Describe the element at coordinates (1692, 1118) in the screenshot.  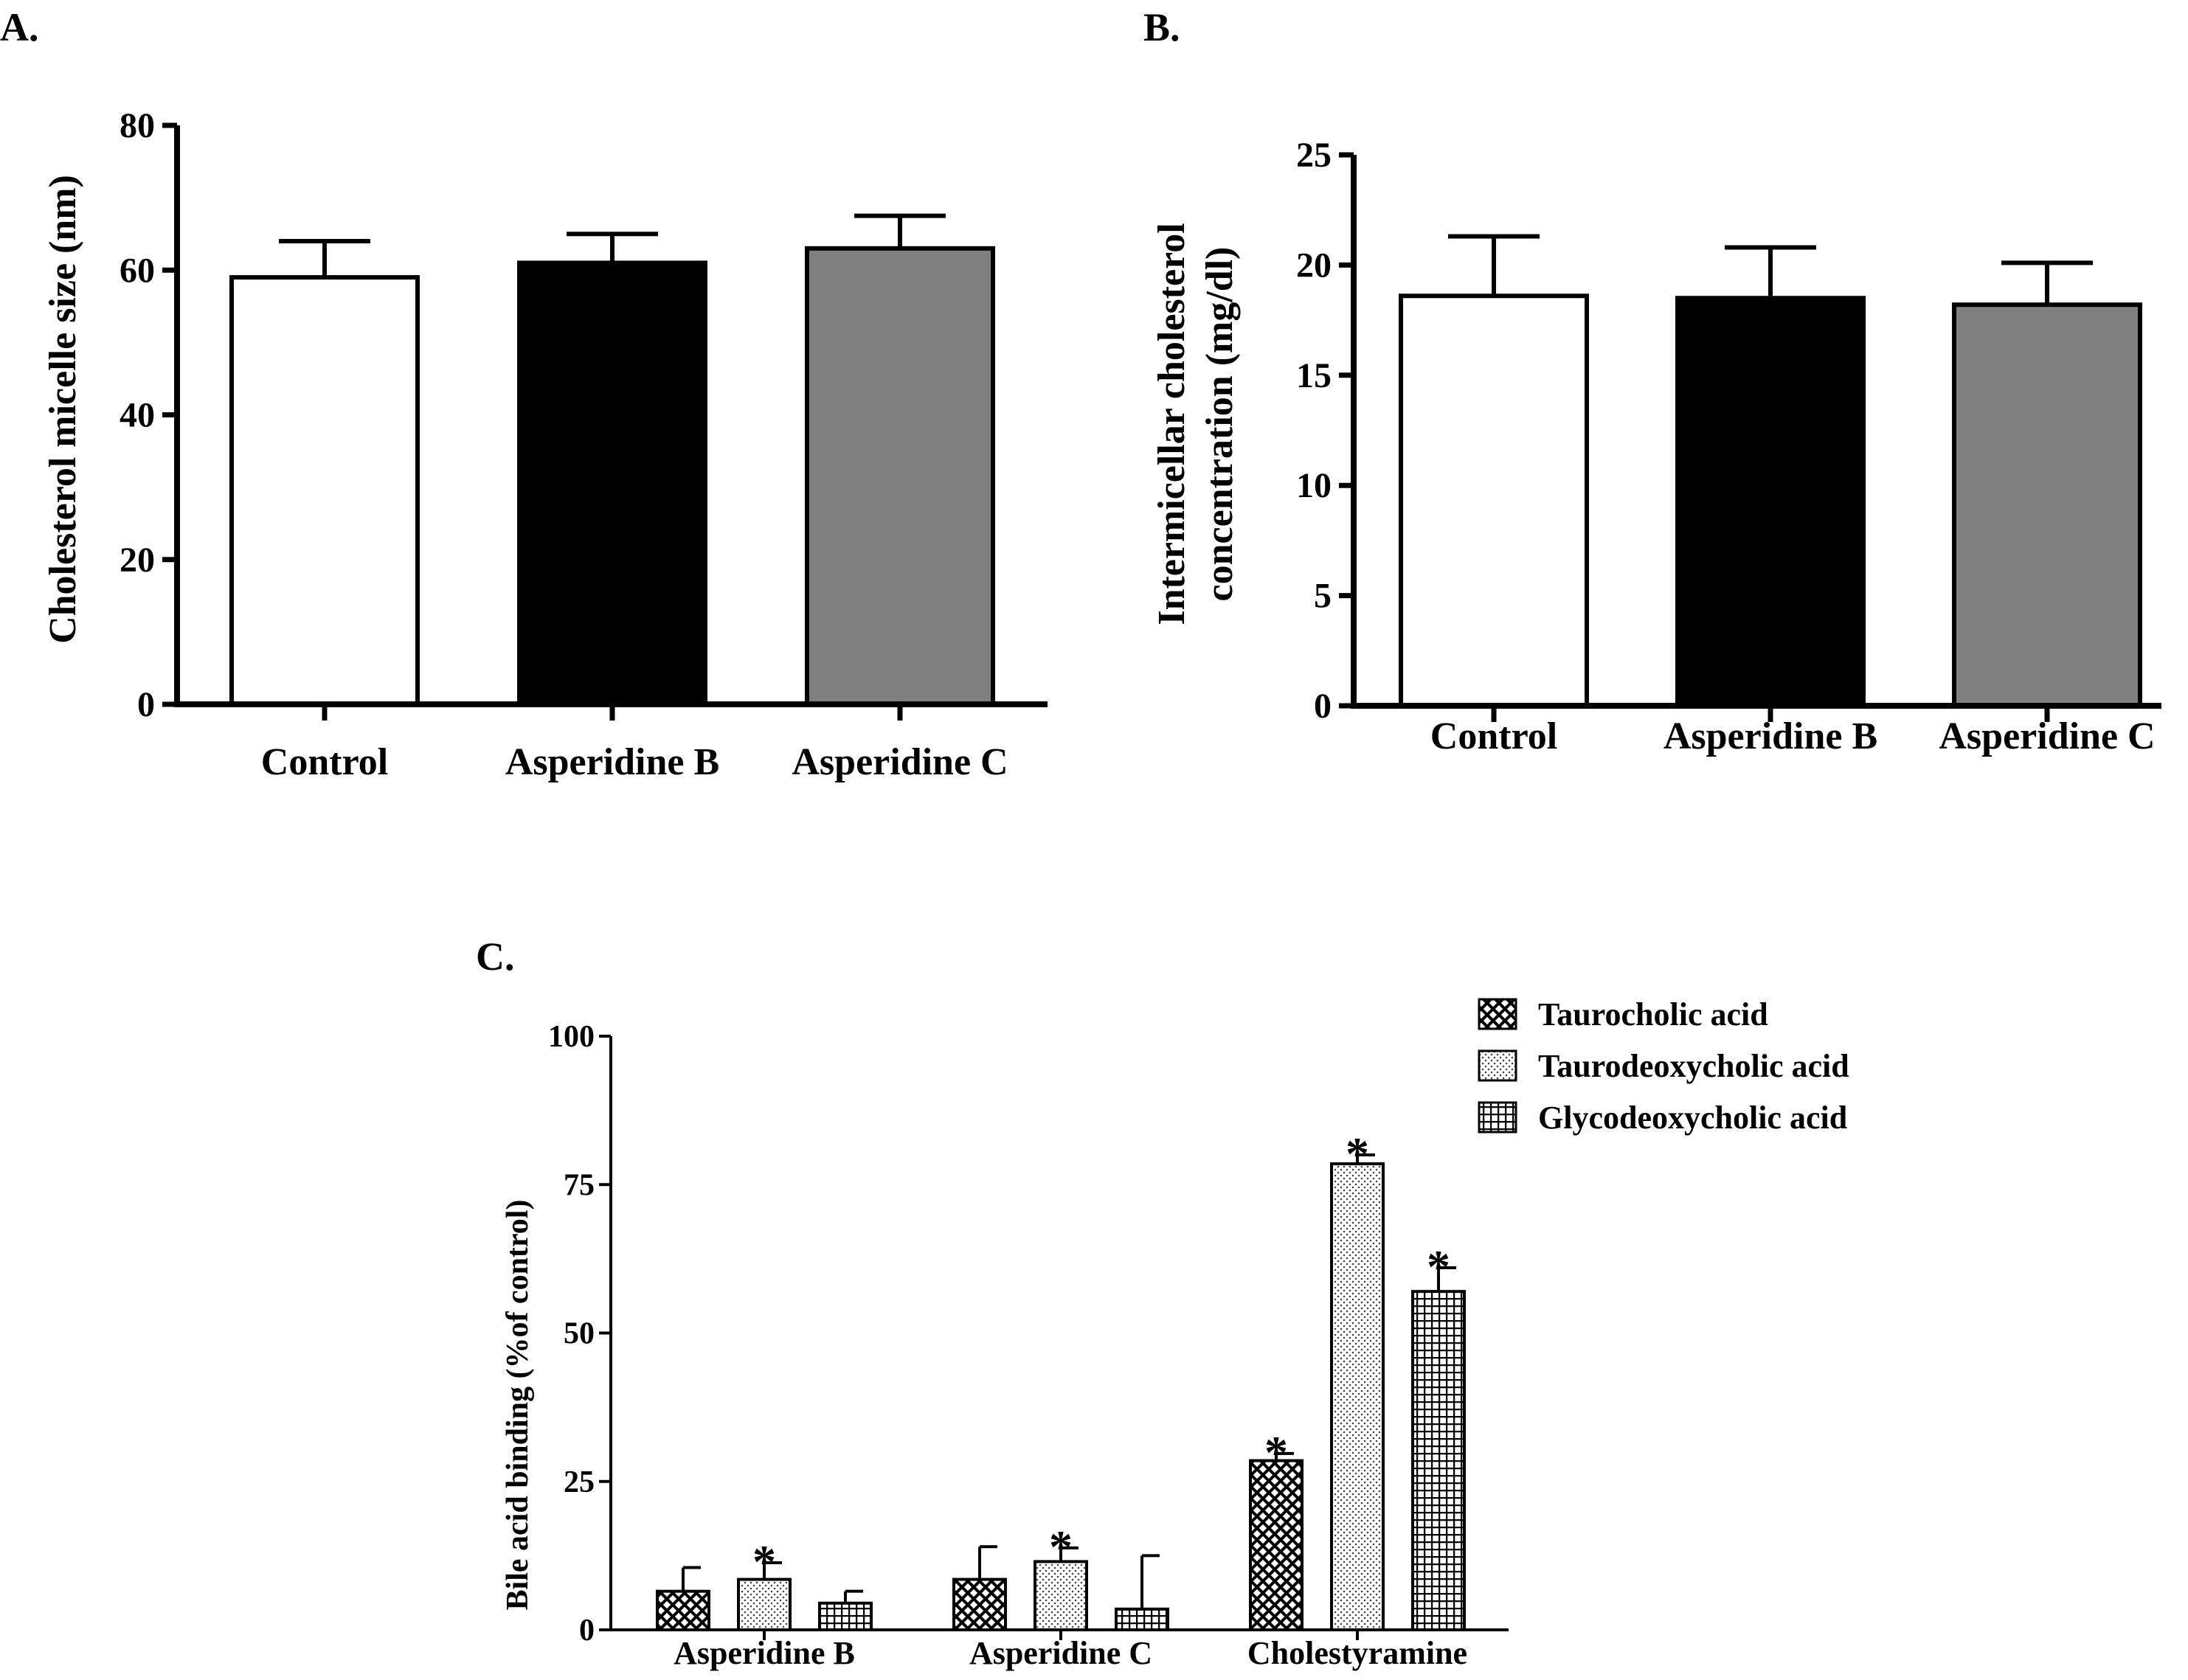
I see `c-legend-label: Glycodeoxycholic acid` at that location.